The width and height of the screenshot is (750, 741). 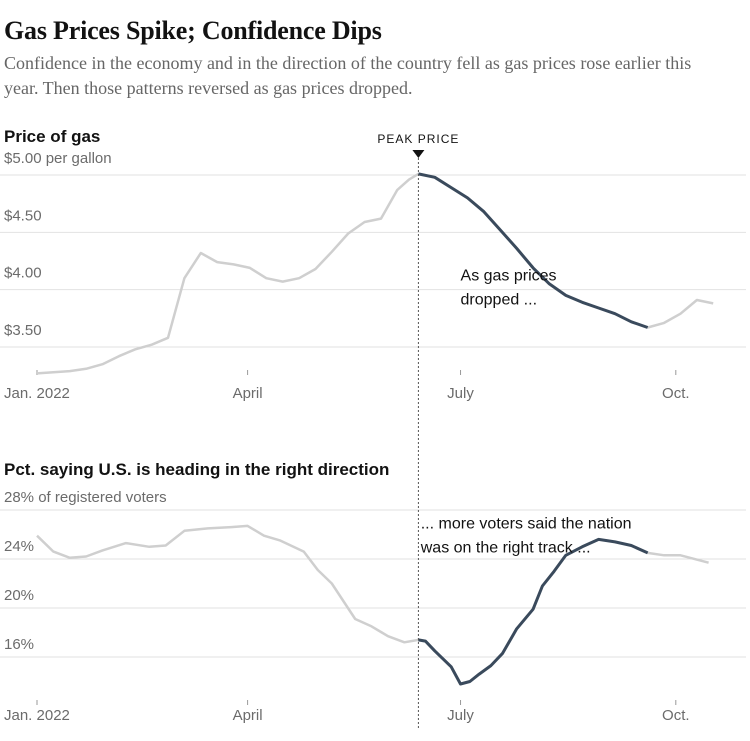 What do you see at coordinates (418, 154) in the screenshot?
I see `peak-marker-triangle` at bounding box center [418, 154].